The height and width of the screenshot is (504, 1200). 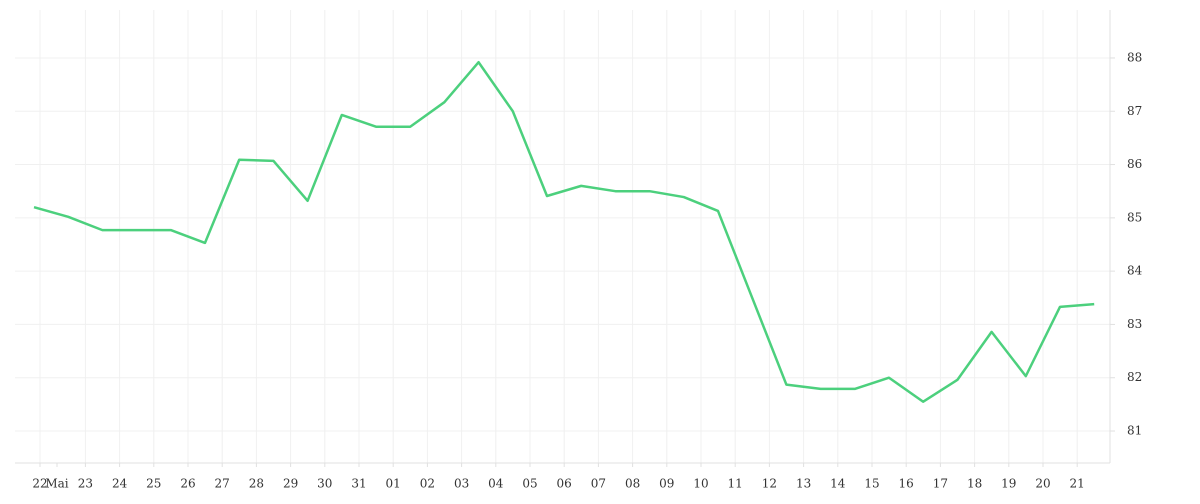 What do you see at coordinates (187, 484) in the screenshot?
I see `x-tick-label: 26` at bounding box center [187, 484].